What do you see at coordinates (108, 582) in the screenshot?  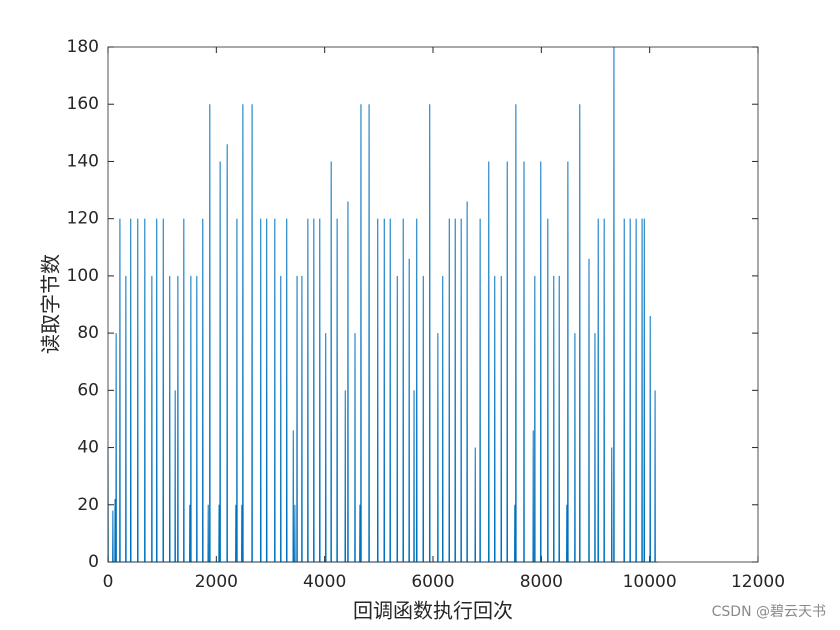 I see `x-tick-label: 0` at bounding box center [108, 582].